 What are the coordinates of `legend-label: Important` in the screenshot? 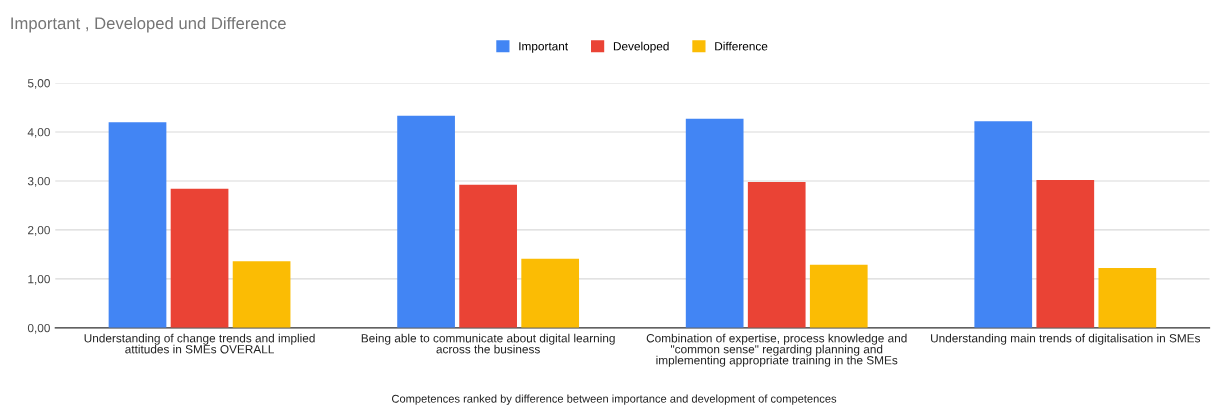 It's located at (544, 47).